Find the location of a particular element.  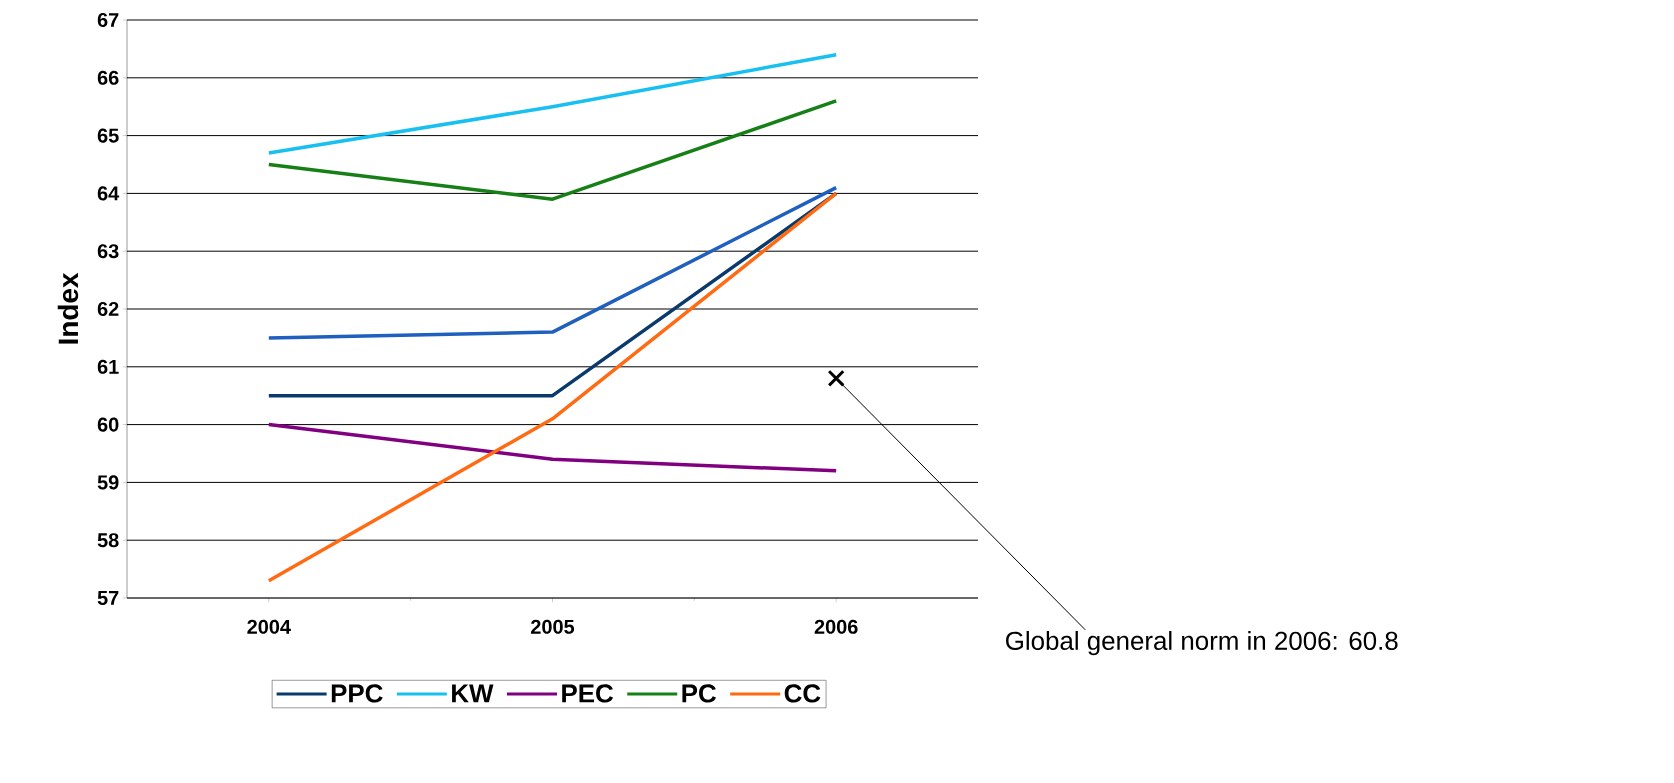

annotation: Global general norm in 2006: 60.8 is located at coordinates (1202, 643).